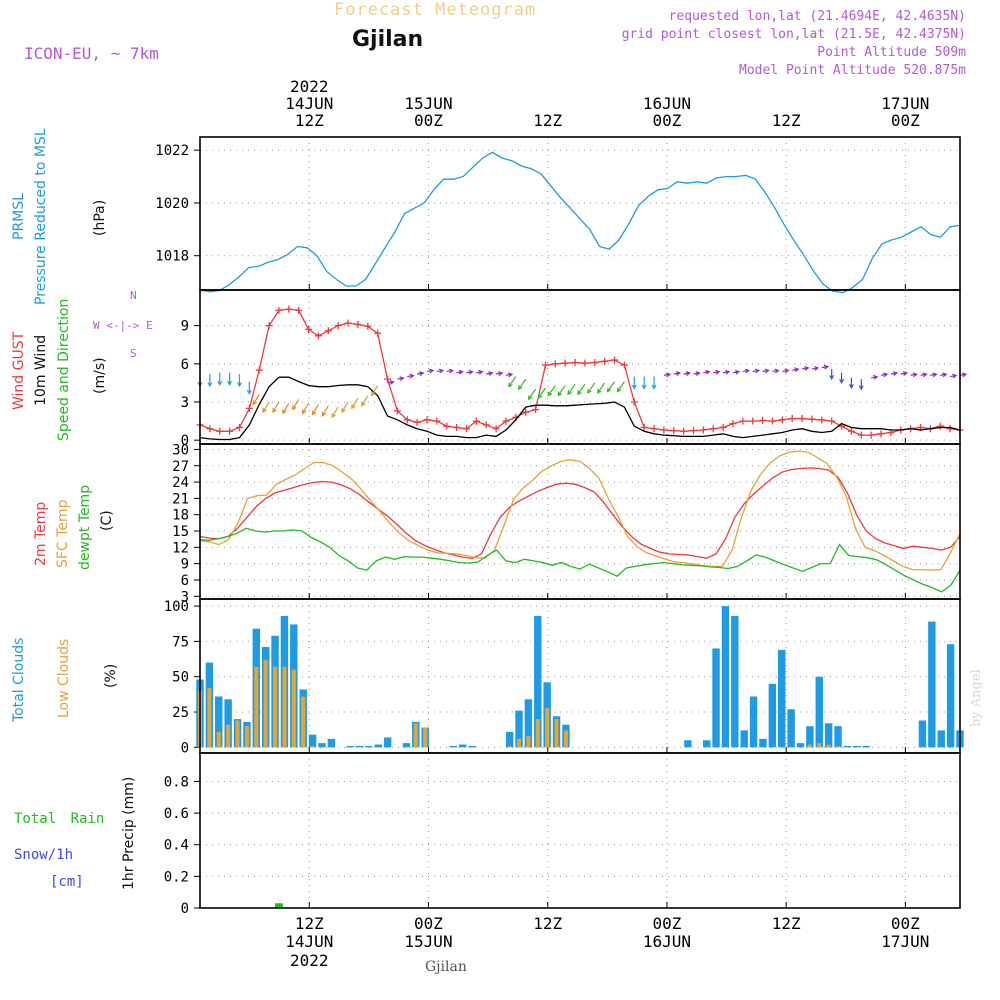 The image size is (1000, 1000). What do you see at coordinates (64, 678) in the screenshot?
I see `low-clouds-label: Low Clouds` at bounding box center [64, 678].